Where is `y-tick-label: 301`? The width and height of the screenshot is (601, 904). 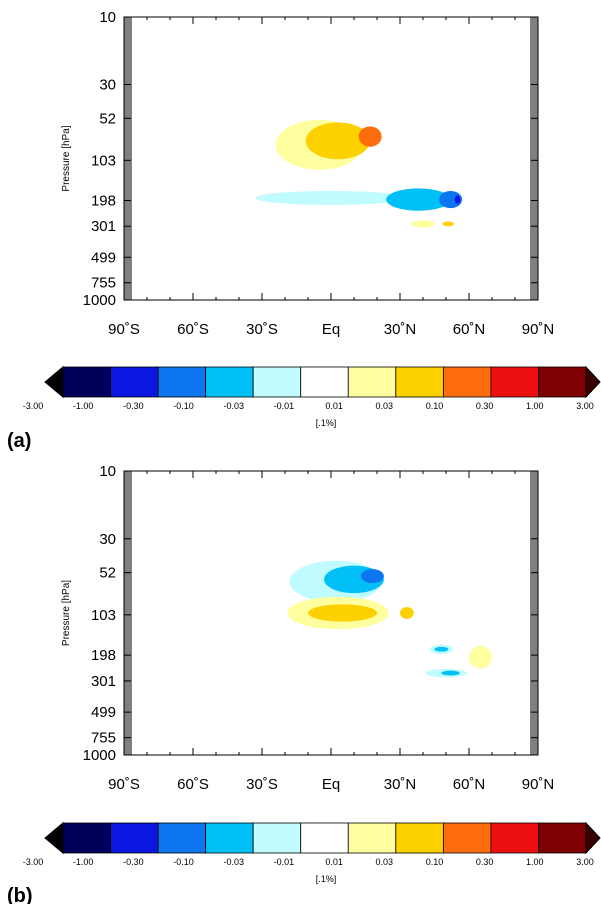
y-tick-label: 301 is located at coordinates (103, 681).